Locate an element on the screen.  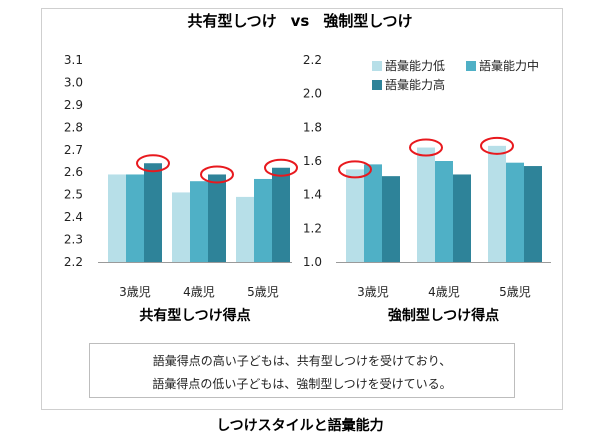
y-tick-label: 1.2 is located at coordinates (312, 228).